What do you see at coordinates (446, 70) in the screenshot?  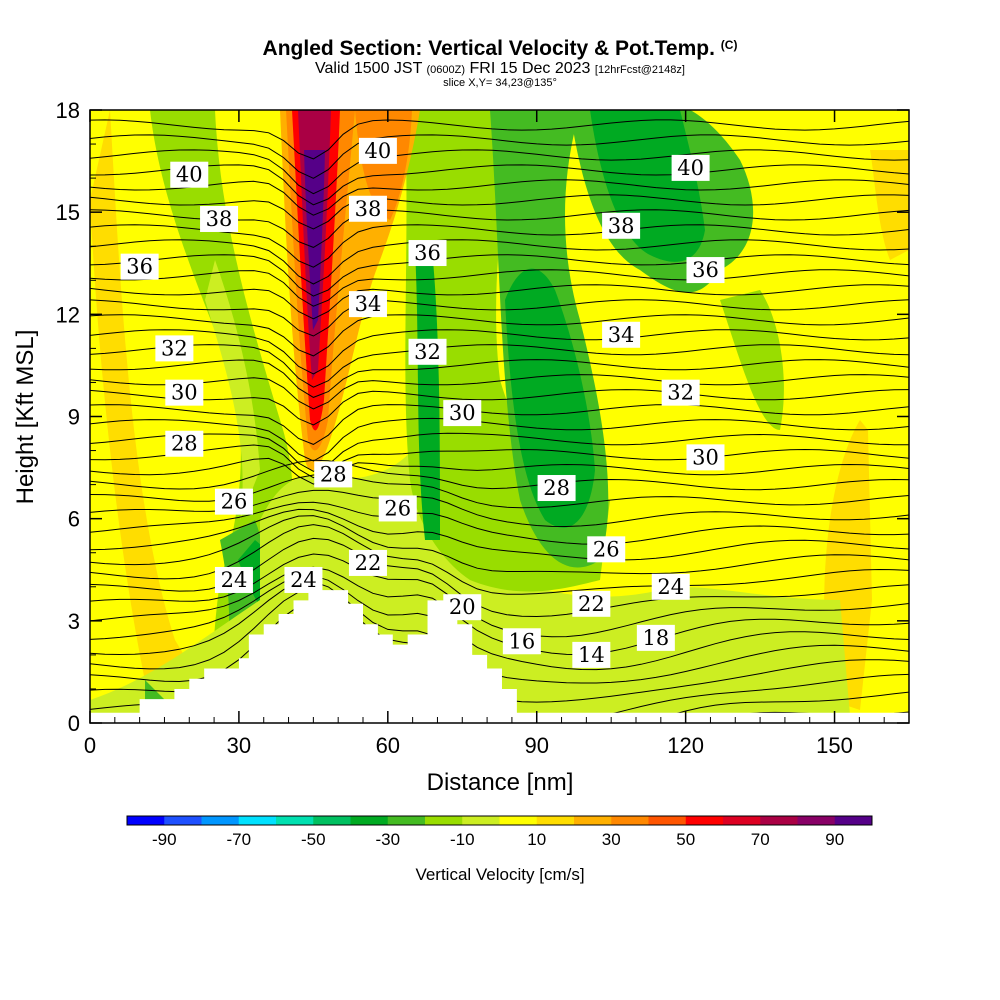 I see `subtitle-utc: (0600Z)` at bounding box center [446, 70].